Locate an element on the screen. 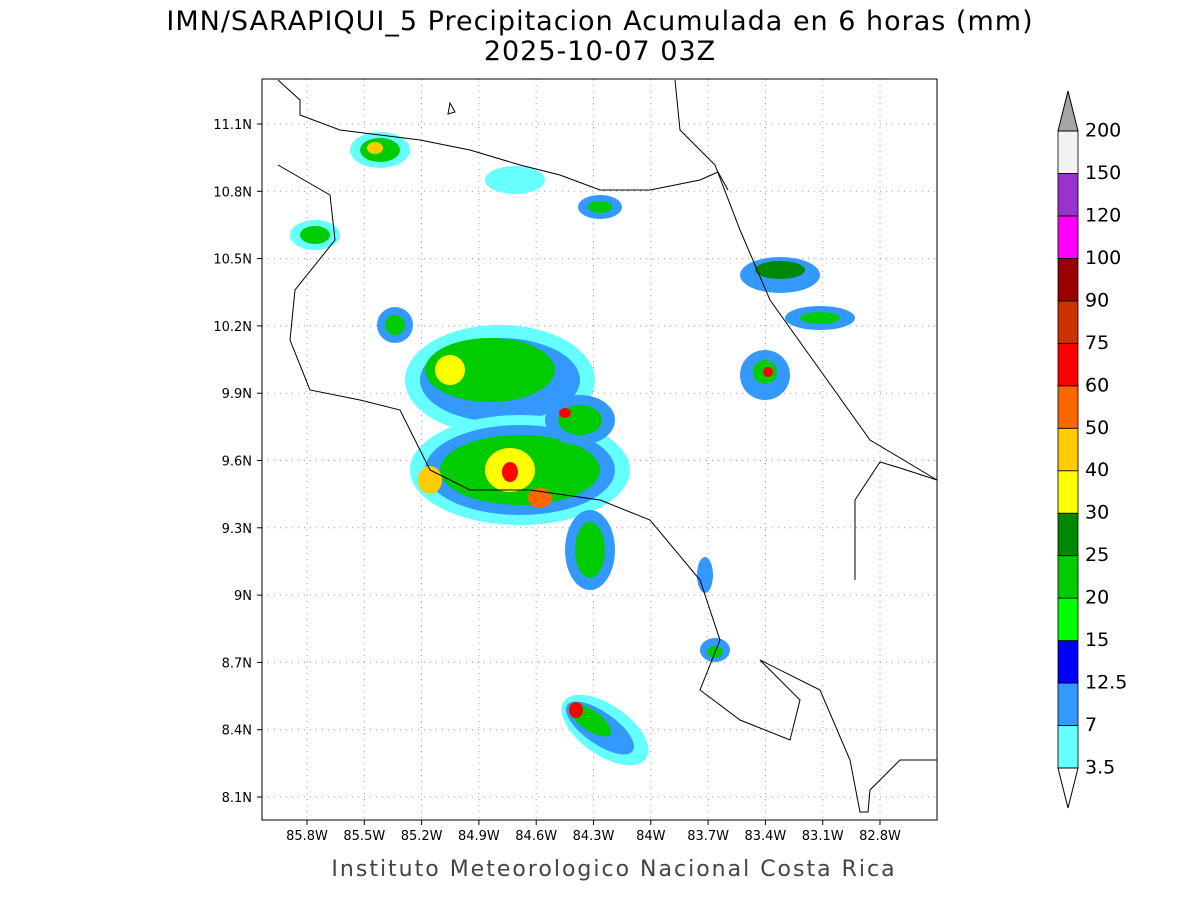 The width and height of the screenshot is (1200, 900). lat-label: 10.2N is located at coordinates (232, 327).